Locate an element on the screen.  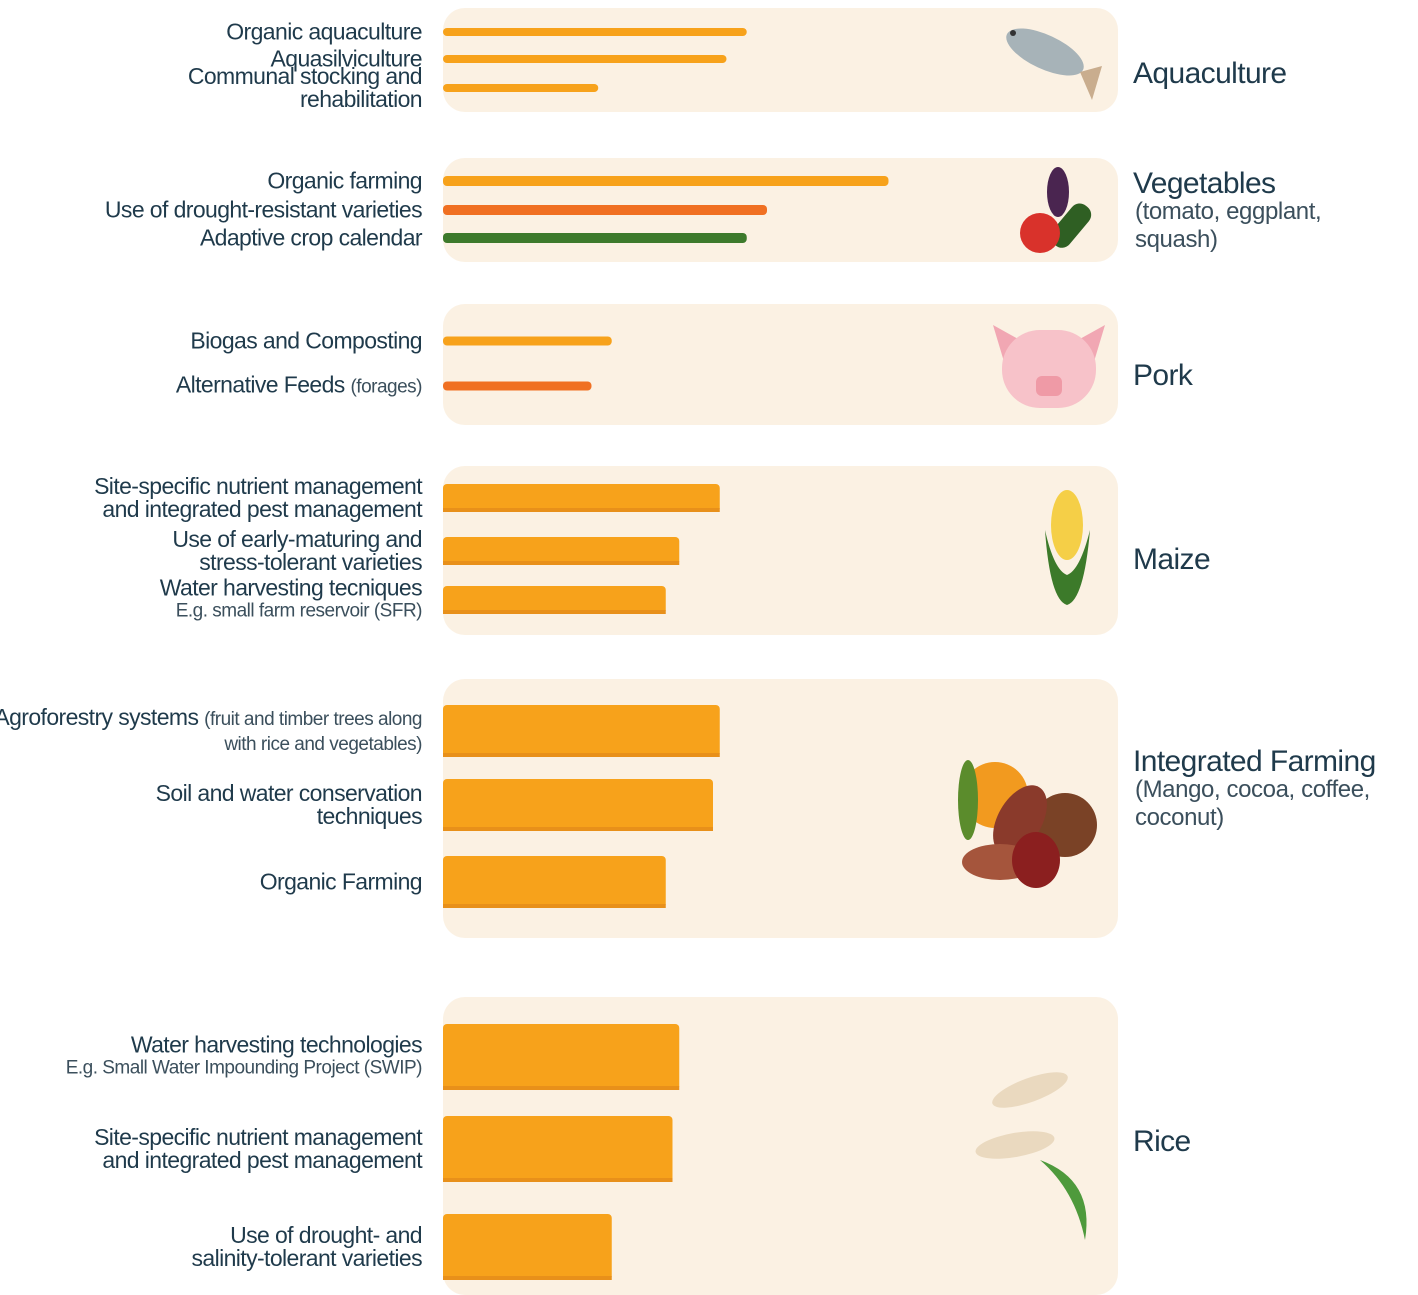
category-line: Biogas and Composting is located at coordinates (306, 340).